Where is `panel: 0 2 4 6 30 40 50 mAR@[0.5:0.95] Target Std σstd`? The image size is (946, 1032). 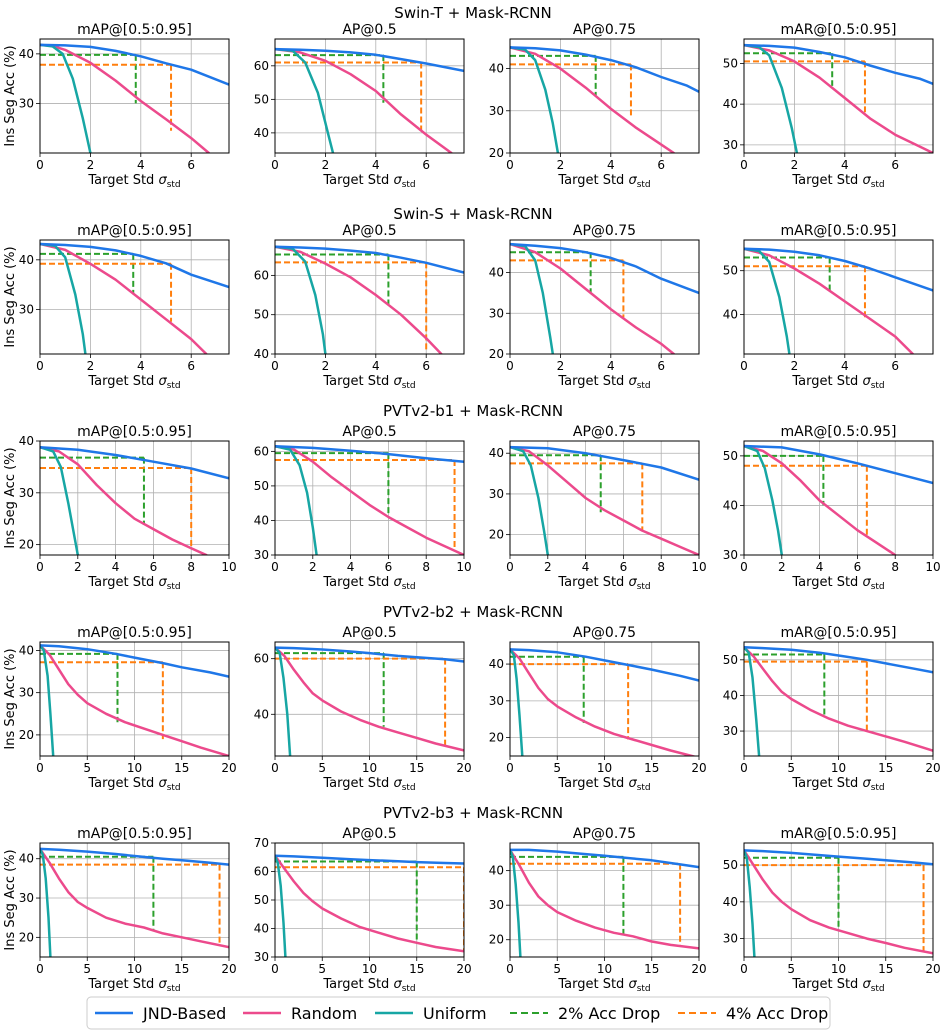
panel: 0 2 4 6 30 40 50 mAR@[0.5:0.95] Target Std σstd is located at coordinates (828, 106).